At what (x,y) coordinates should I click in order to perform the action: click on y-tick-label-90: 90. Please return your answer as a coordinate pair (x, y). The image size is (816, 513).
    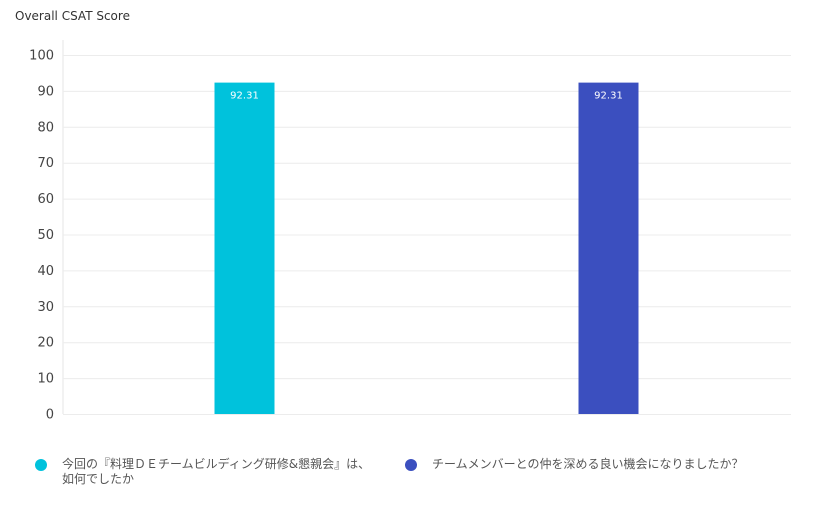
    Looking at the image, I should click on (45, 91).